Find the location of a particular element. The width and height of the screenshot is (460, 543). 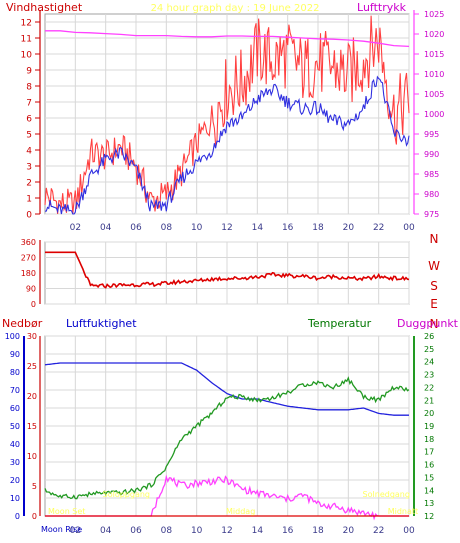

panel3-y-right-tick: 25 is located at coordinates (429, 349).